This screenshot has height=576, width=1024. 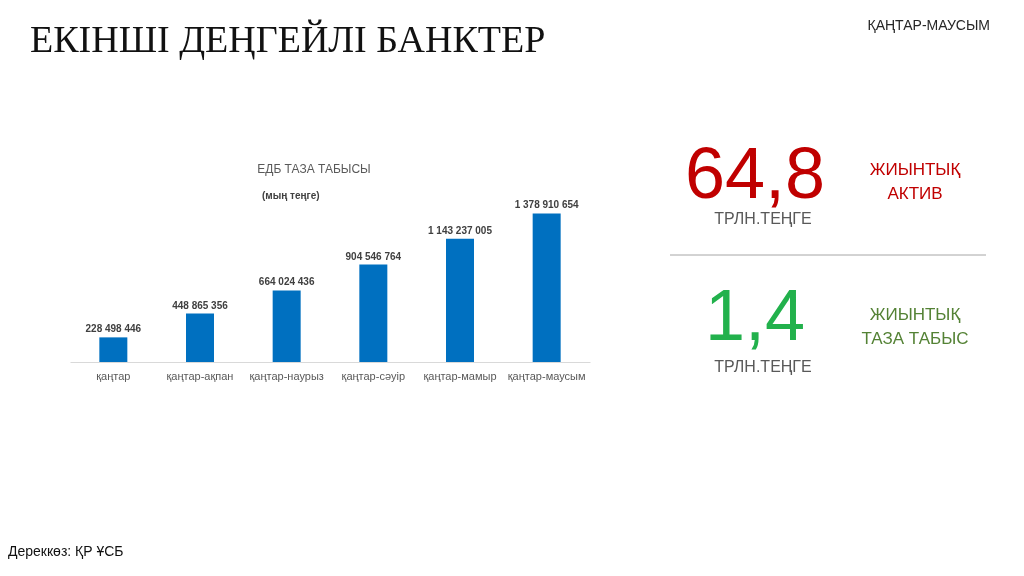 What do you see at coordinates (373, 375) in the screenshot?
I see `x-tick-label: қаңтар-сәуір` at bounding box center [373, 375].